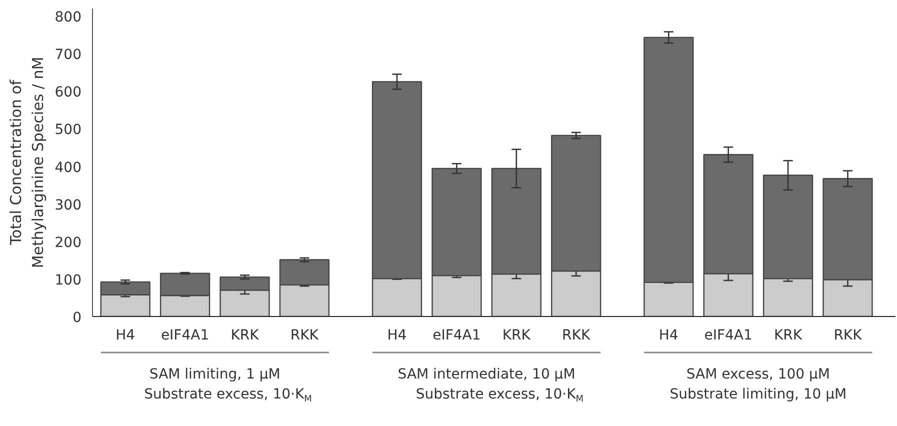  What do you see at coordinates (68, 92) in the screenshot?
I see `y-tick-label: 600` at bounding box center [68, 92].